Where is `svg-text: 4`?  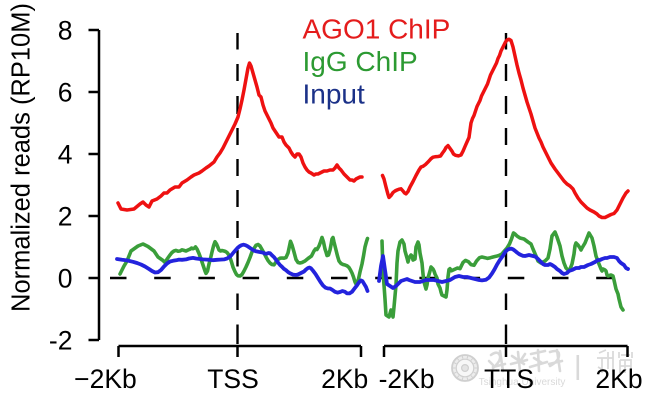 svg-text: 4 is located at coordinates (65, 155).